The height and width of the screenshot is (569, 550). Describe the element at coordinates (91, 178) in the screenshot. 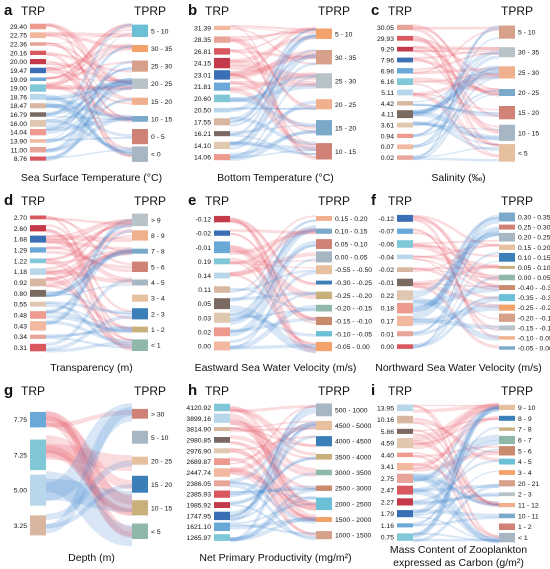

I see `panel-title: Sea Surface Temperature (°C)` at that location.